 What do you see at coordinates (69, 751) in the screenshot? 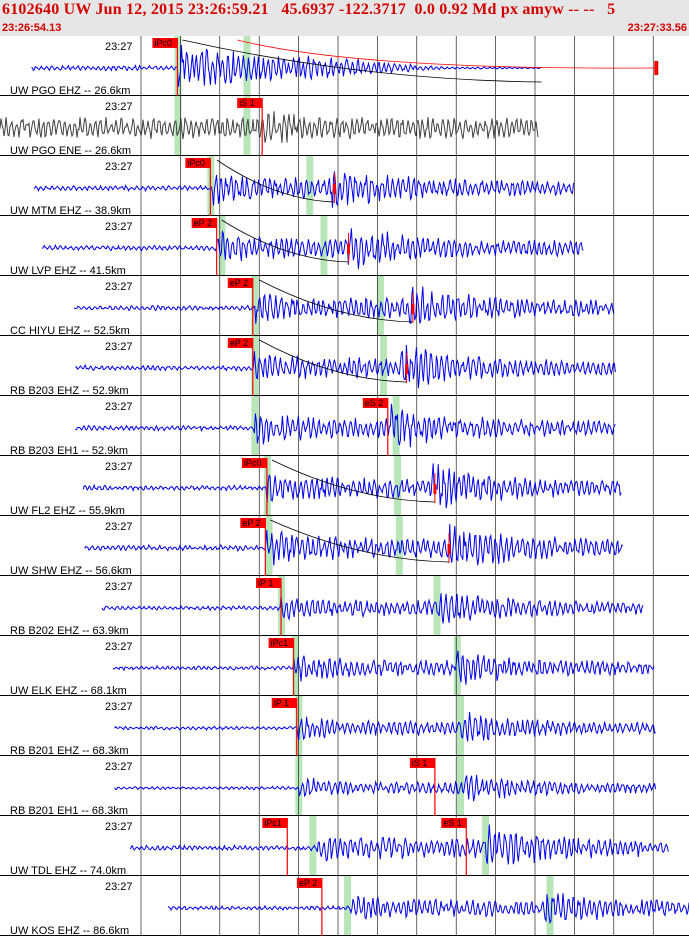
I see `station-label: RB B201 EHZ -- 68.3km` at bounding box center [69, 751].